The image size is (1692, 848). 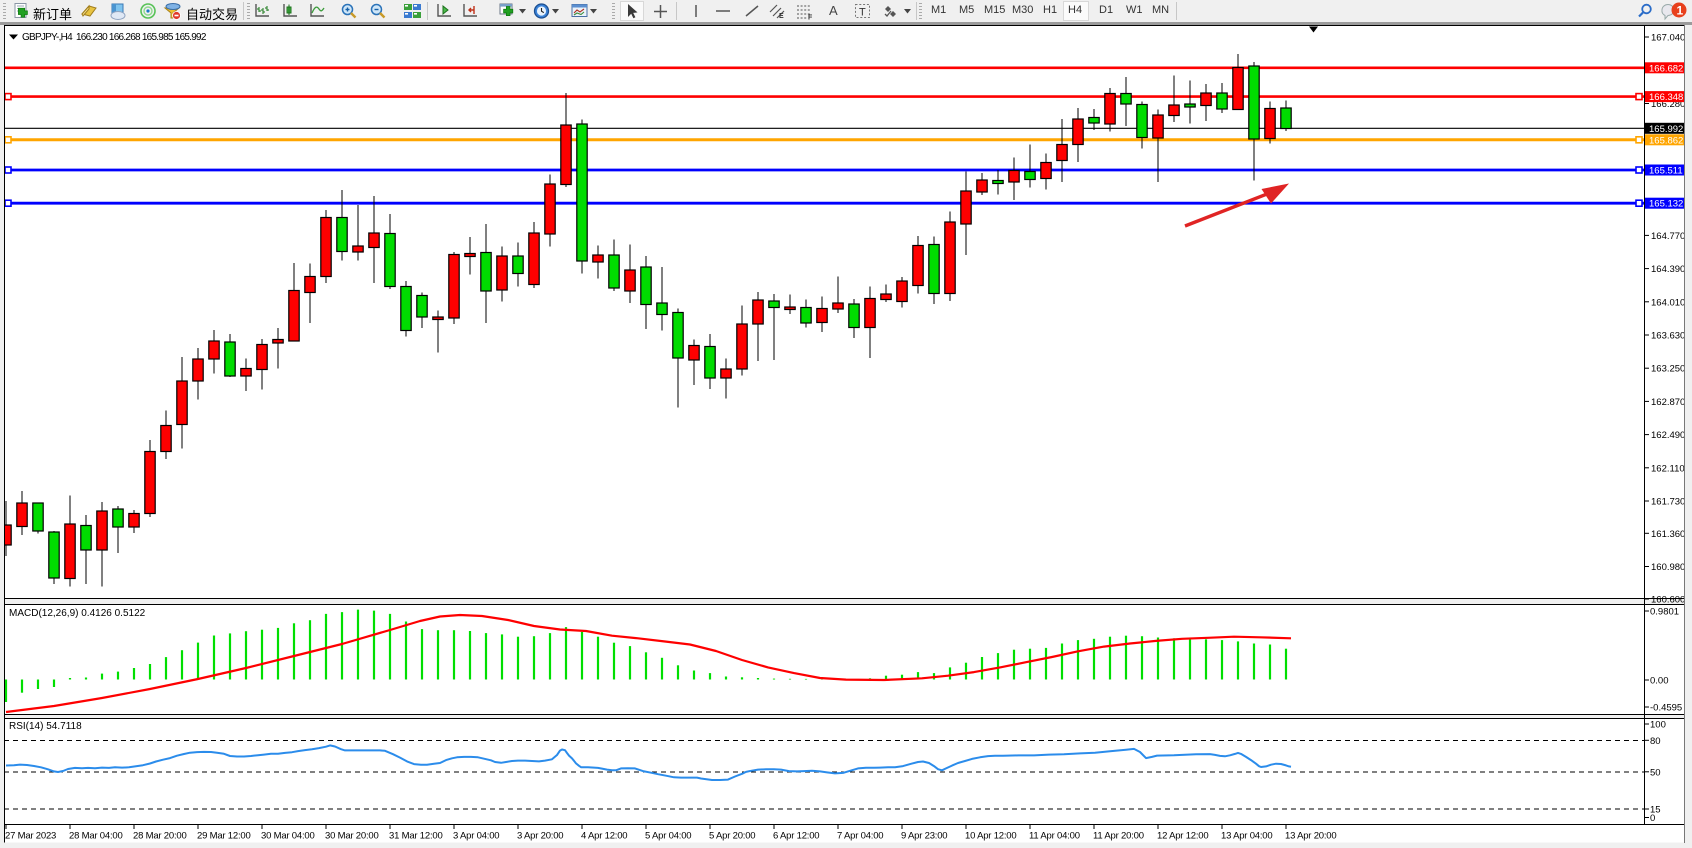 I want to click on svg-text: 161.730, so click(x=1668, y=502).